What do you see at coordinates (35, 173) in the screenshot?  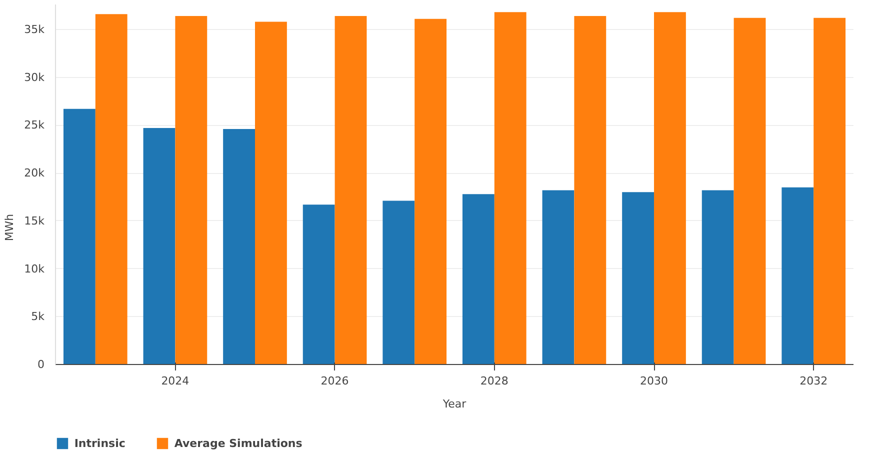 I see `y-tick-label: 20k` at bounding box center [35, 173].